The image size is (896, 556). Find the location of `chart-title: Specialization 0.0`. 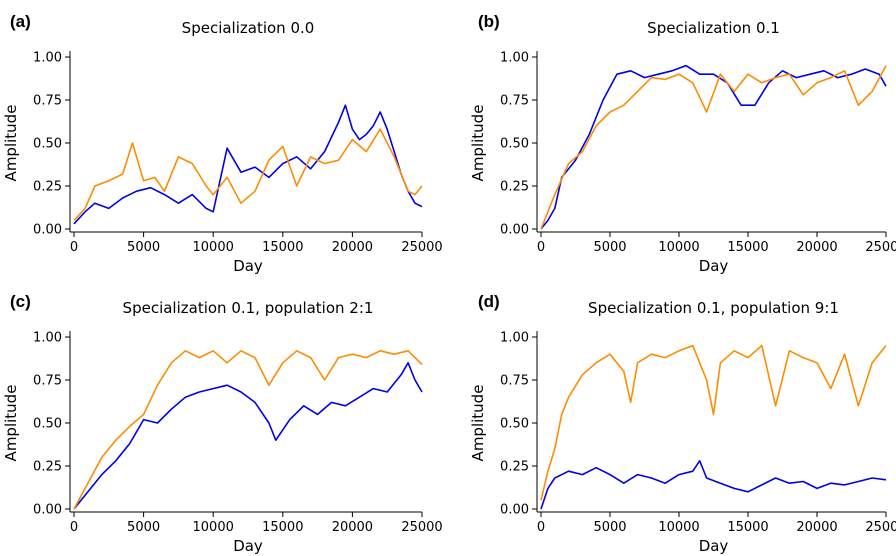

chart-title: Specialization 0.0 is located at coordinates (248, 28).